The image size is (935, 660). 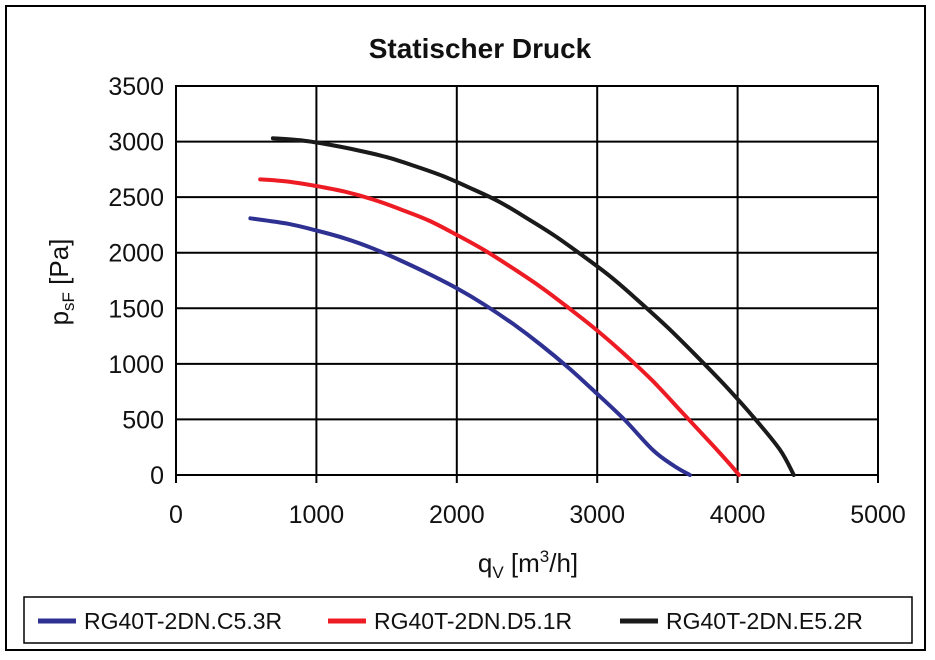 What do you see at coordinates (136, 198) in the screenshot?
I see `y-tick-label: 2500` at bounding box center [136, 198].